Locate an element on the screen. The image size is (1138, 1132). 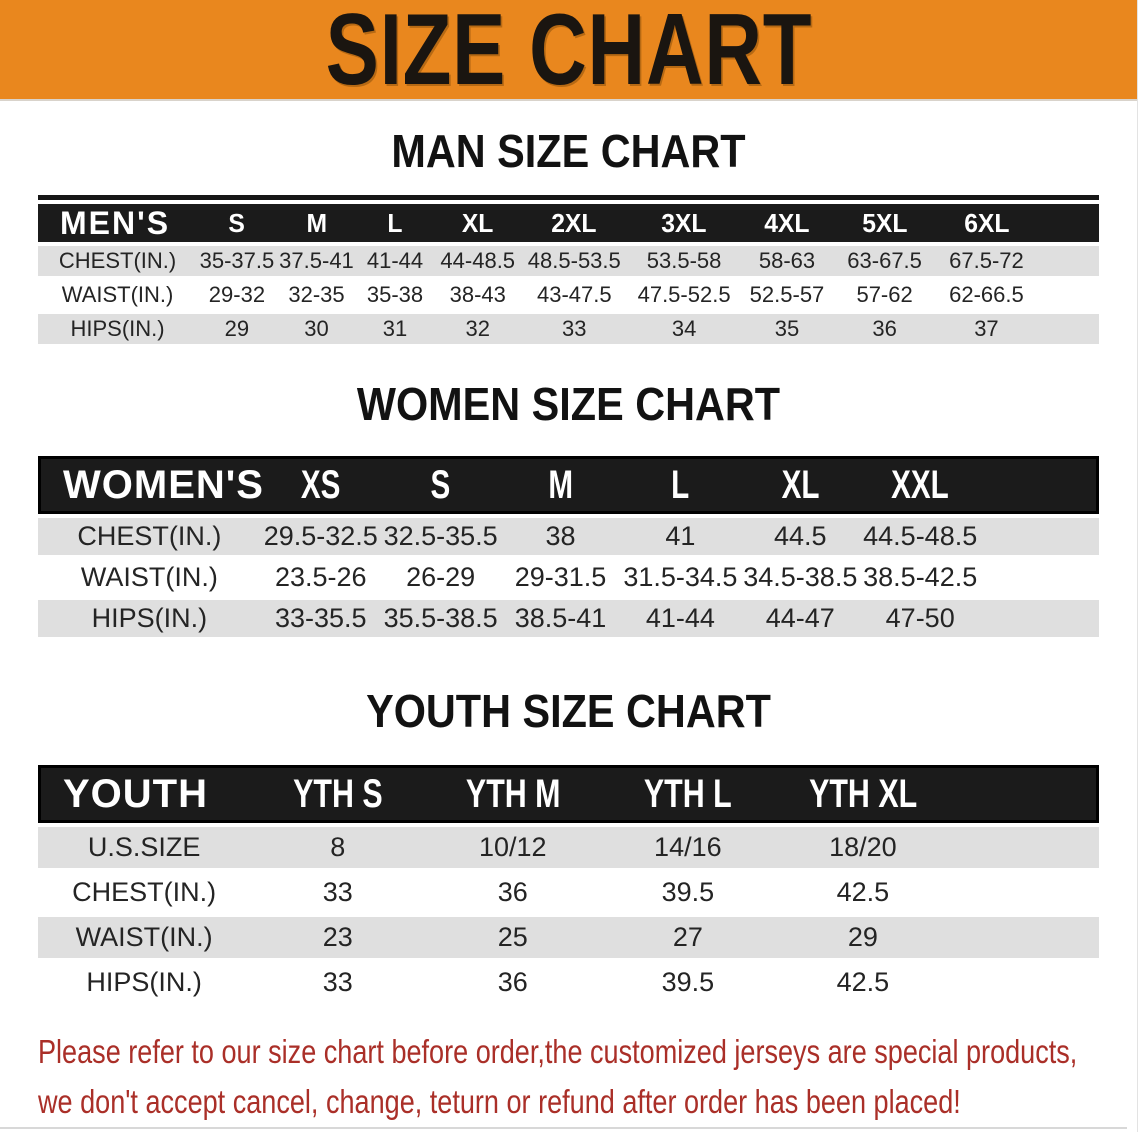
column-header: 6XL is located at coordinates (986, 223).